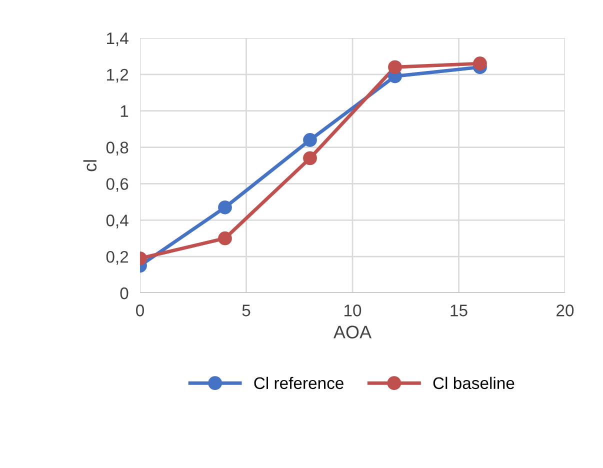 The width and height of the screenshot is (603, 468). What do you see at coordinates (117, 257) in the screenshot?
I see `y-tick-label: 0,2` at bounding box center [117, 257].